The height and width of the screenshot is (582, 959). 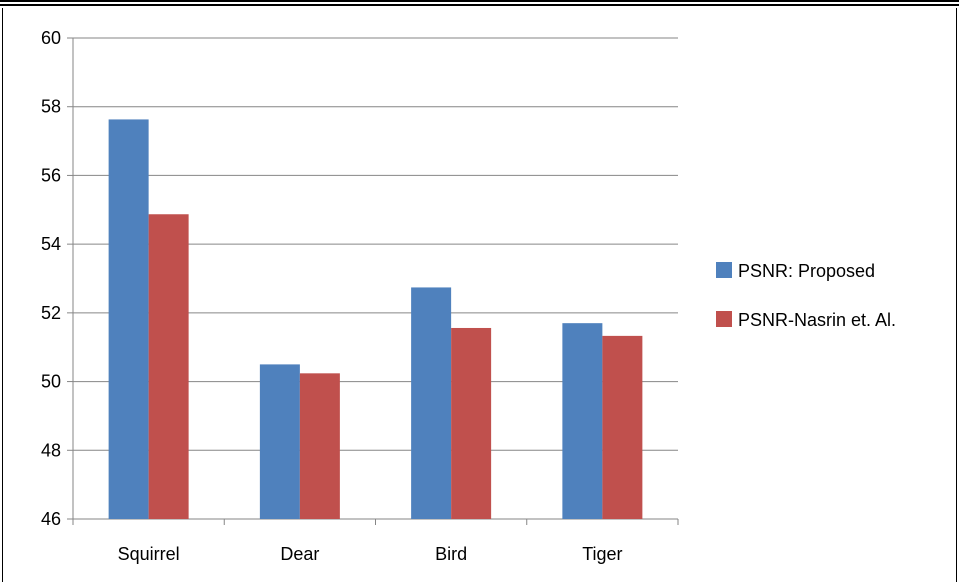 What do you see at coordinates (479, 3) in the screenshot?
I see `top-frame-border` at bounding box center [479, 3].